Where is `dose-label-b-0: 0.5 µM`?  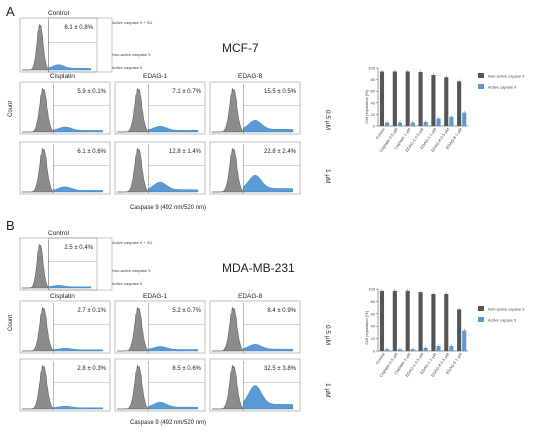 dose-label-b-0: 0.5 µM is located at coordinates (327, 335).